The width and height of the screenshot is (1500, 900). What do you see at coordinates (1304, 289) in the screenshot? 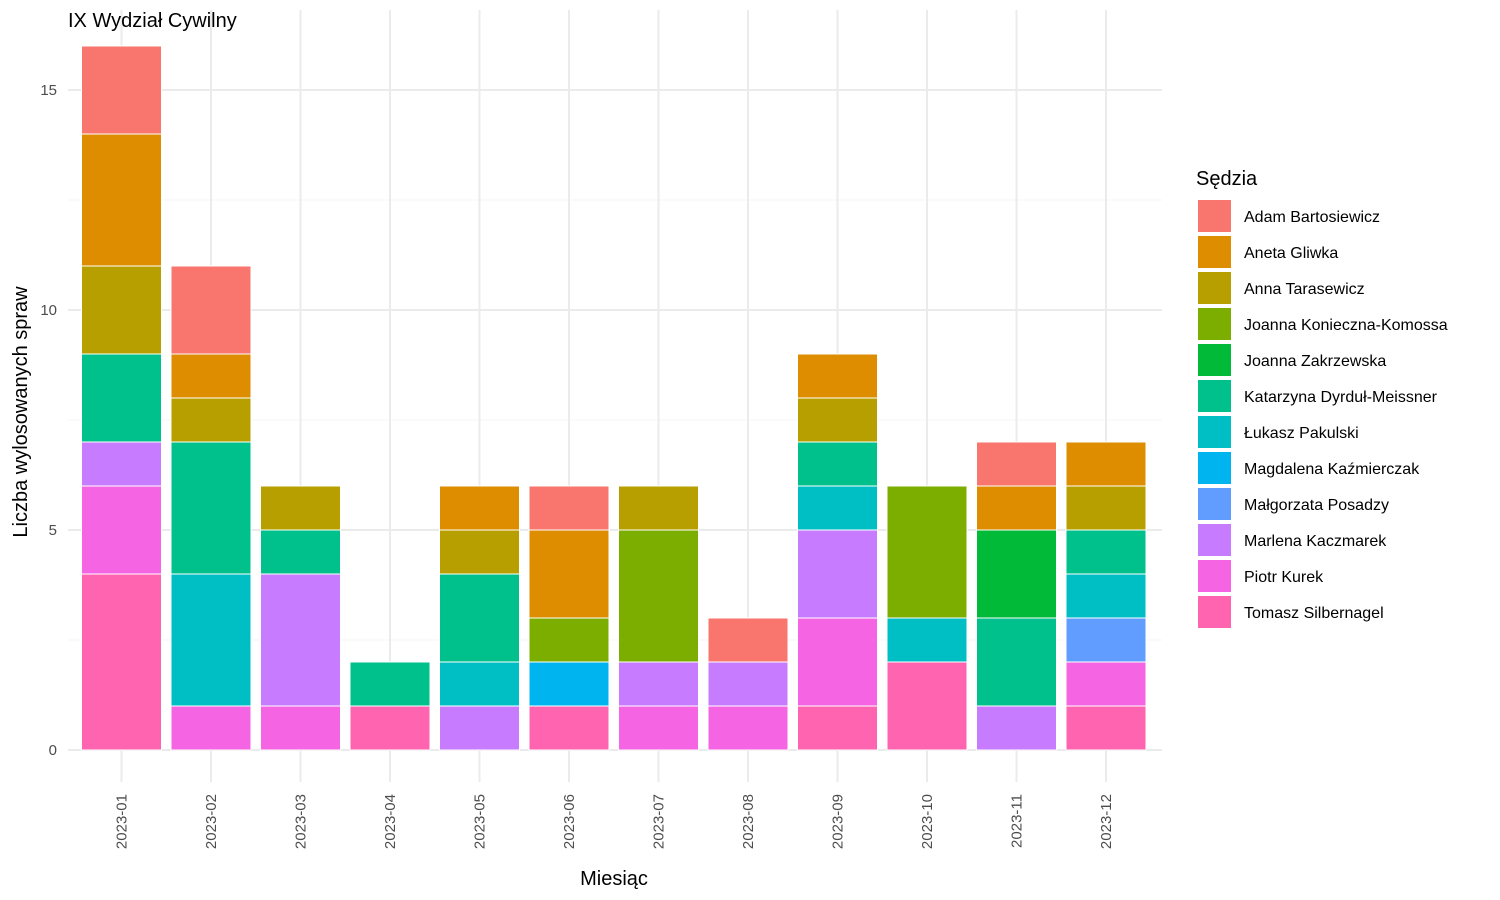
I see `legend-label: Anna Tarasewicz` at bounding box center [1304, 289].